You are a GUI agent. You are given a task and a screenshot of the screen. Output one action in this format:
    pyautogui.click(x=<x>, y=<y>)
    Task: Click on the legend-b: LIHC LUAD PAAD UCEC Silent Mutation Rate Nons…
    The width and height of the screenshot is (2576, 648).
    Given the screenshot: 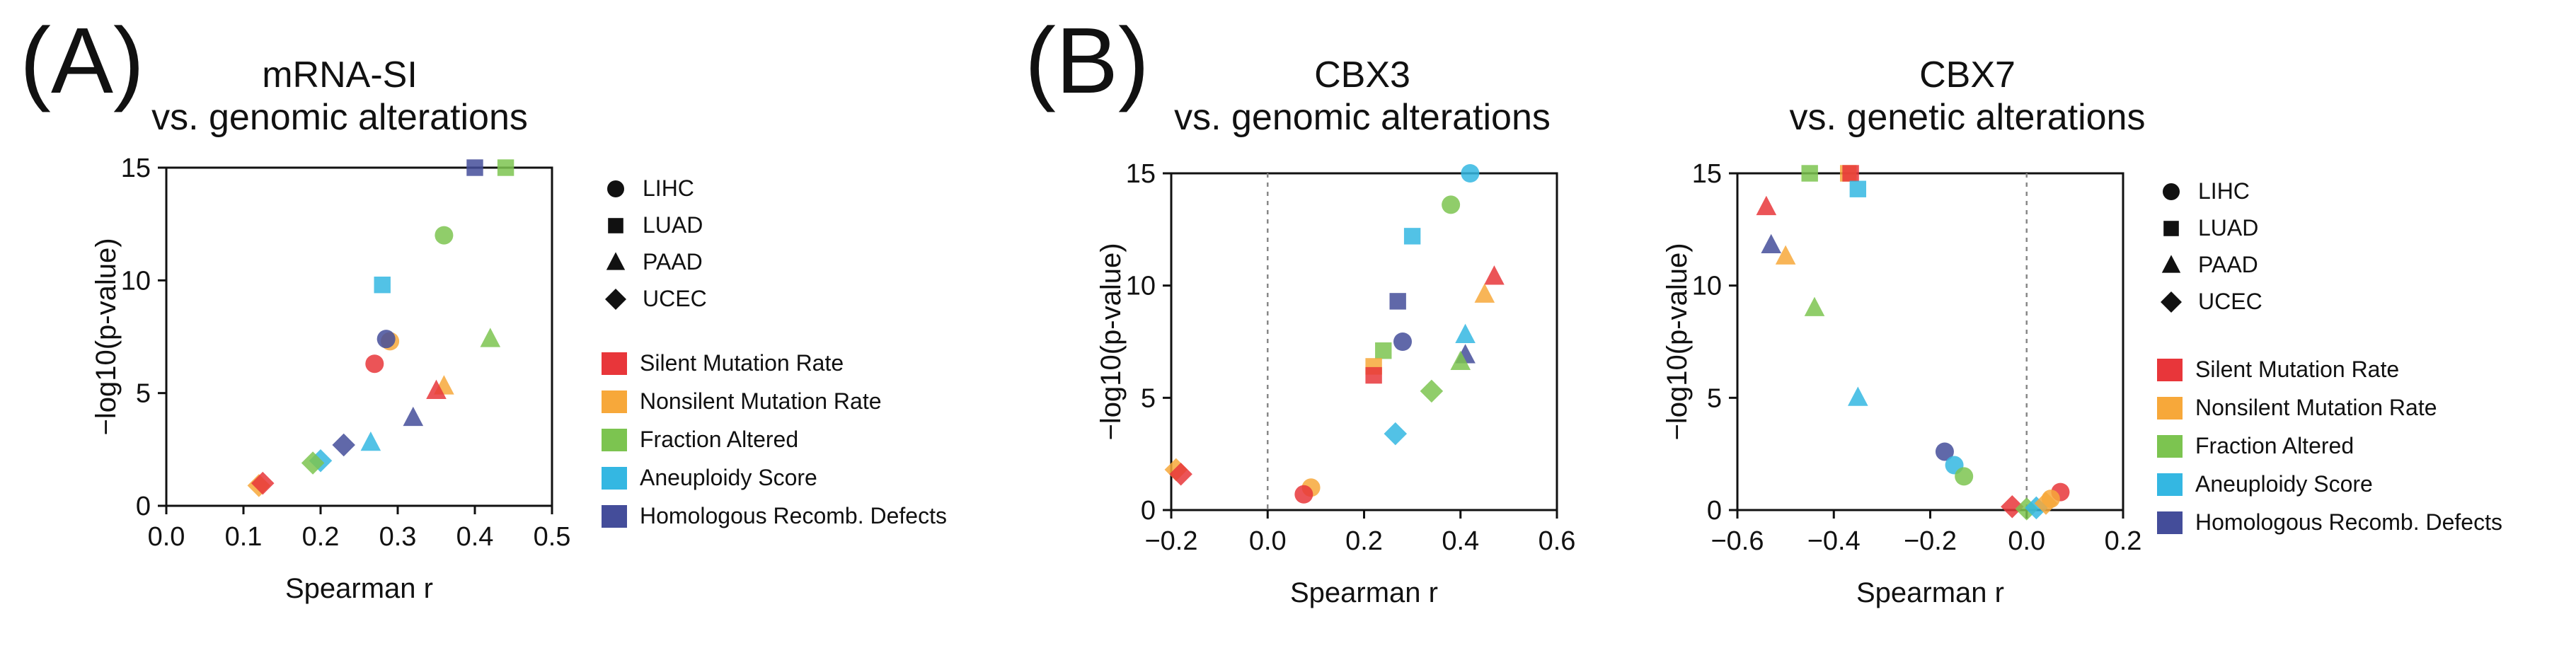 What is the action you would take?
    pyautogui.click(x=2364, y=362)
    